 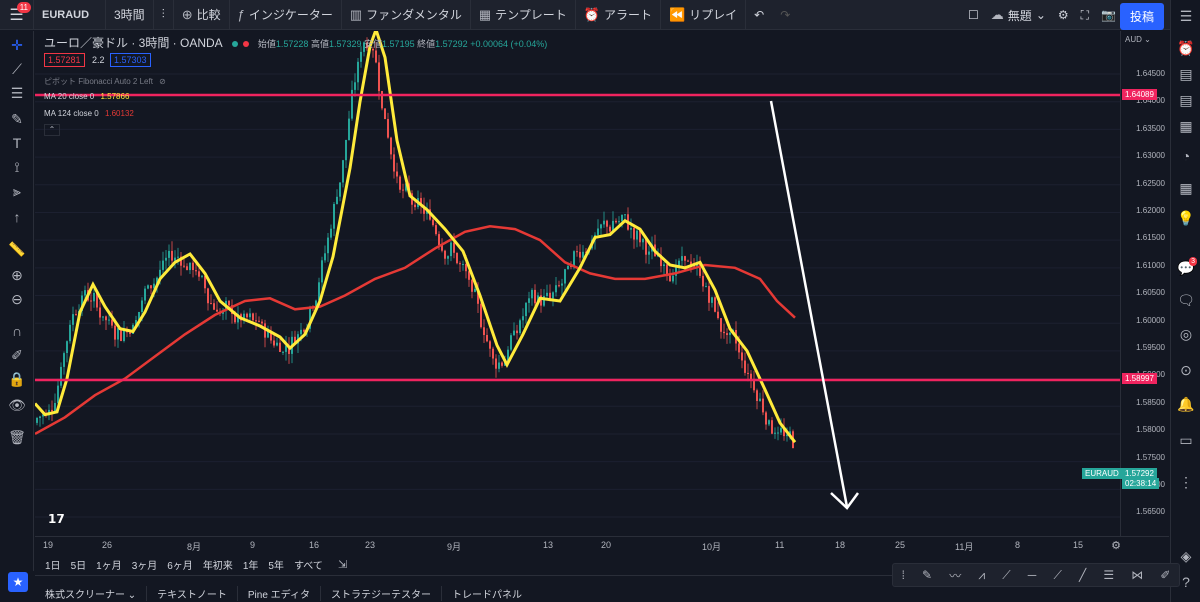 I want to click on hotlist-icon: ▤, so click(x=1186, y=100).